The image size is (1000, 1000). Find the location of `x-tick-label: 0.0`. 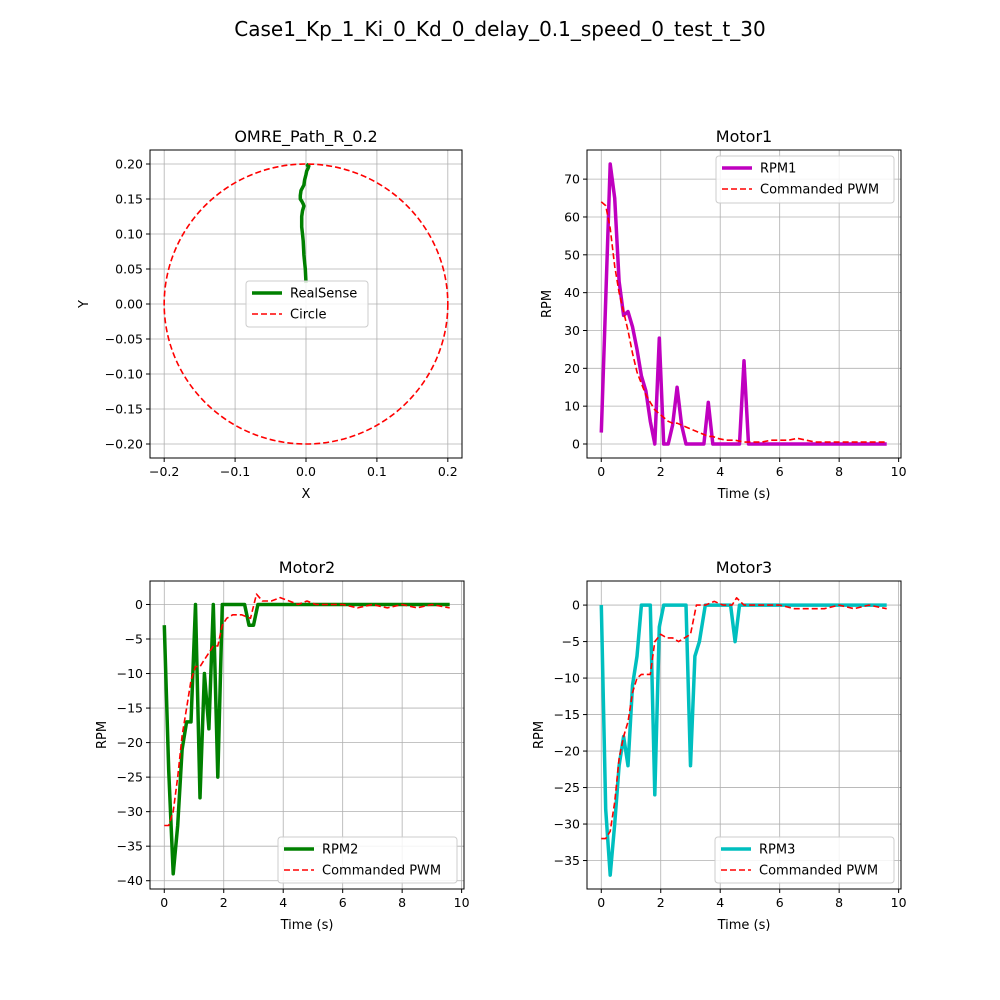

x-tick-label: 0.0 is located at coordinates (306, 471).